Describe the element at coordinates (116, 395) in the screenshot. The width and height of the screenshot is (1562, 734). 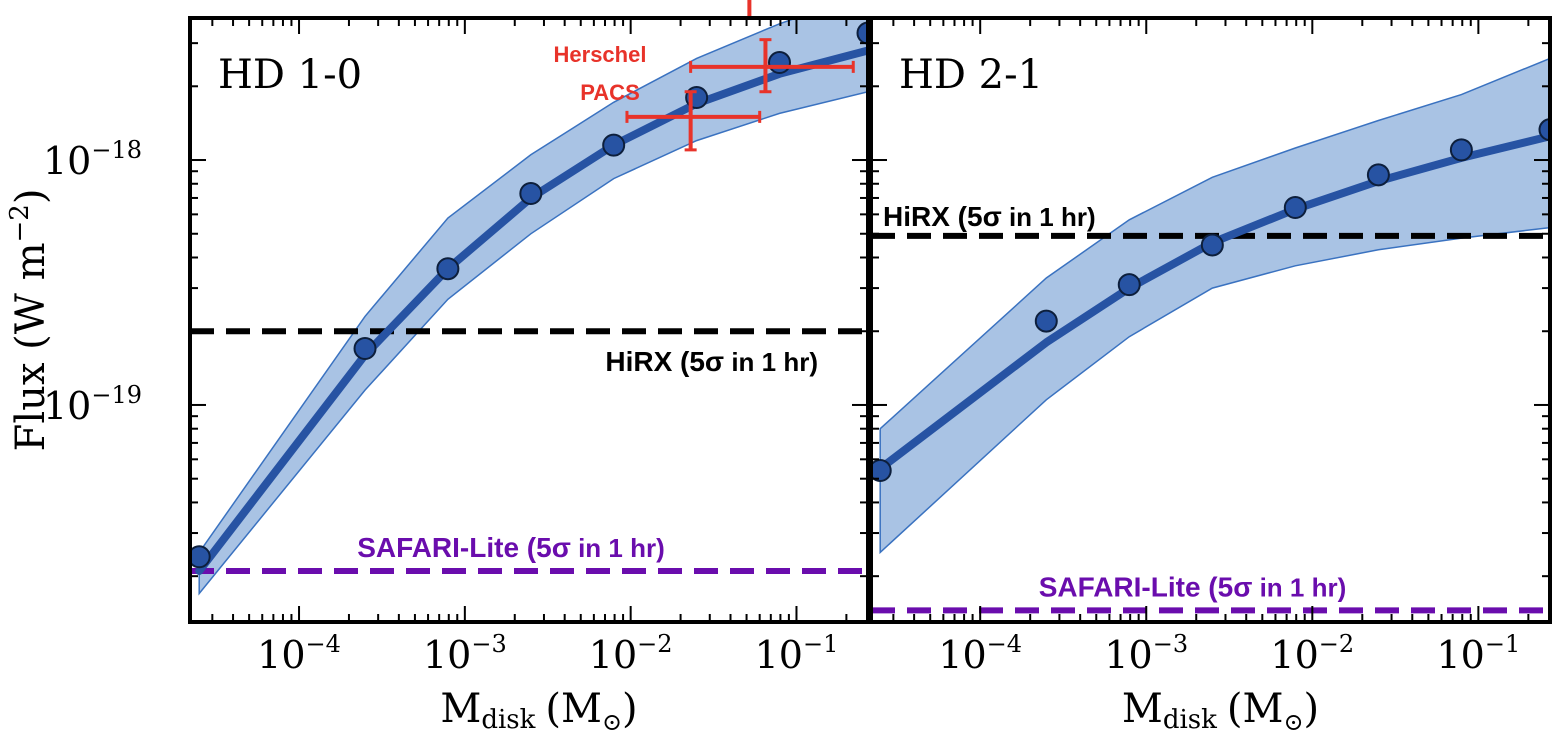
I see `y-tick-label-exp: −19` at that location.